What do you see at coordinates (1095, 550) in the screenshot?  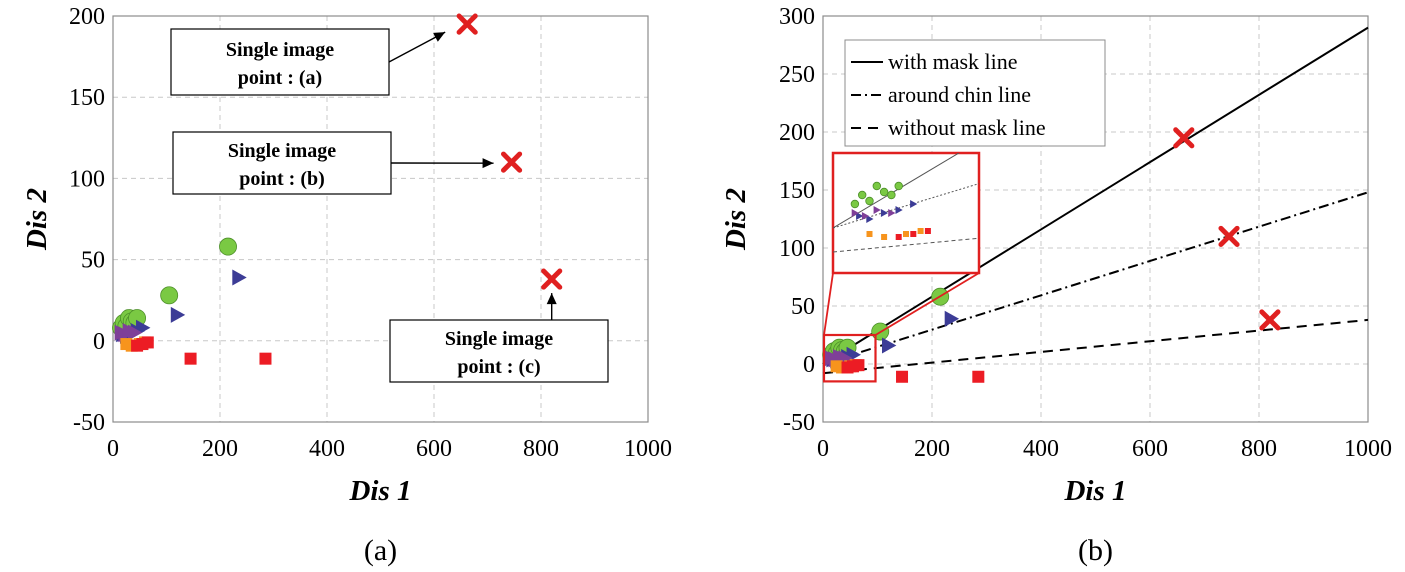 I see `panel-caption: (b)` at bounding box center [1095, 550].